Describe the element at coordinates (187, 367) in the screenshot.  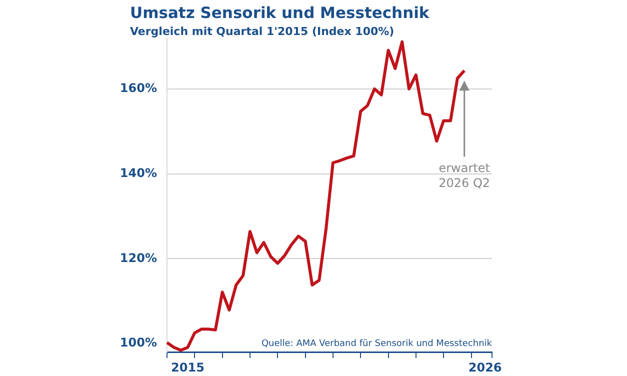
I see `x-tick-label: 2015` at that location.